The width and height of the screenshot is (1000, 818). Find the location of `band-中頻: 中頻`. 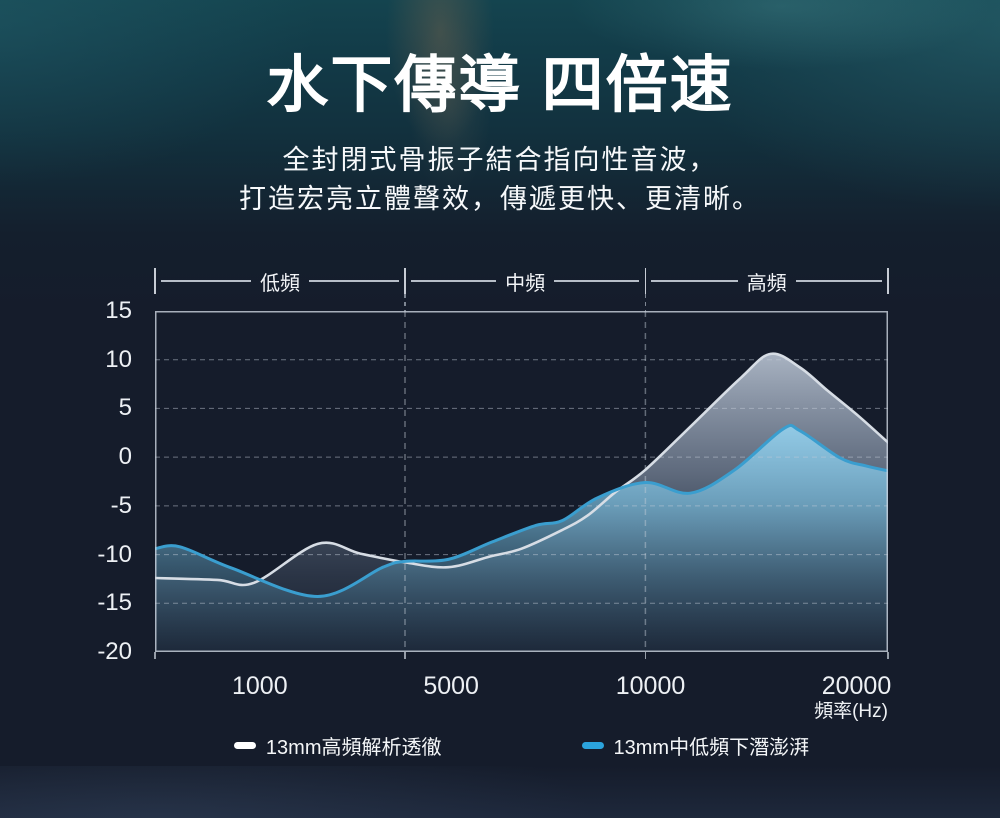

band-中頻: 中頻 is located at coordinates (525, 281).